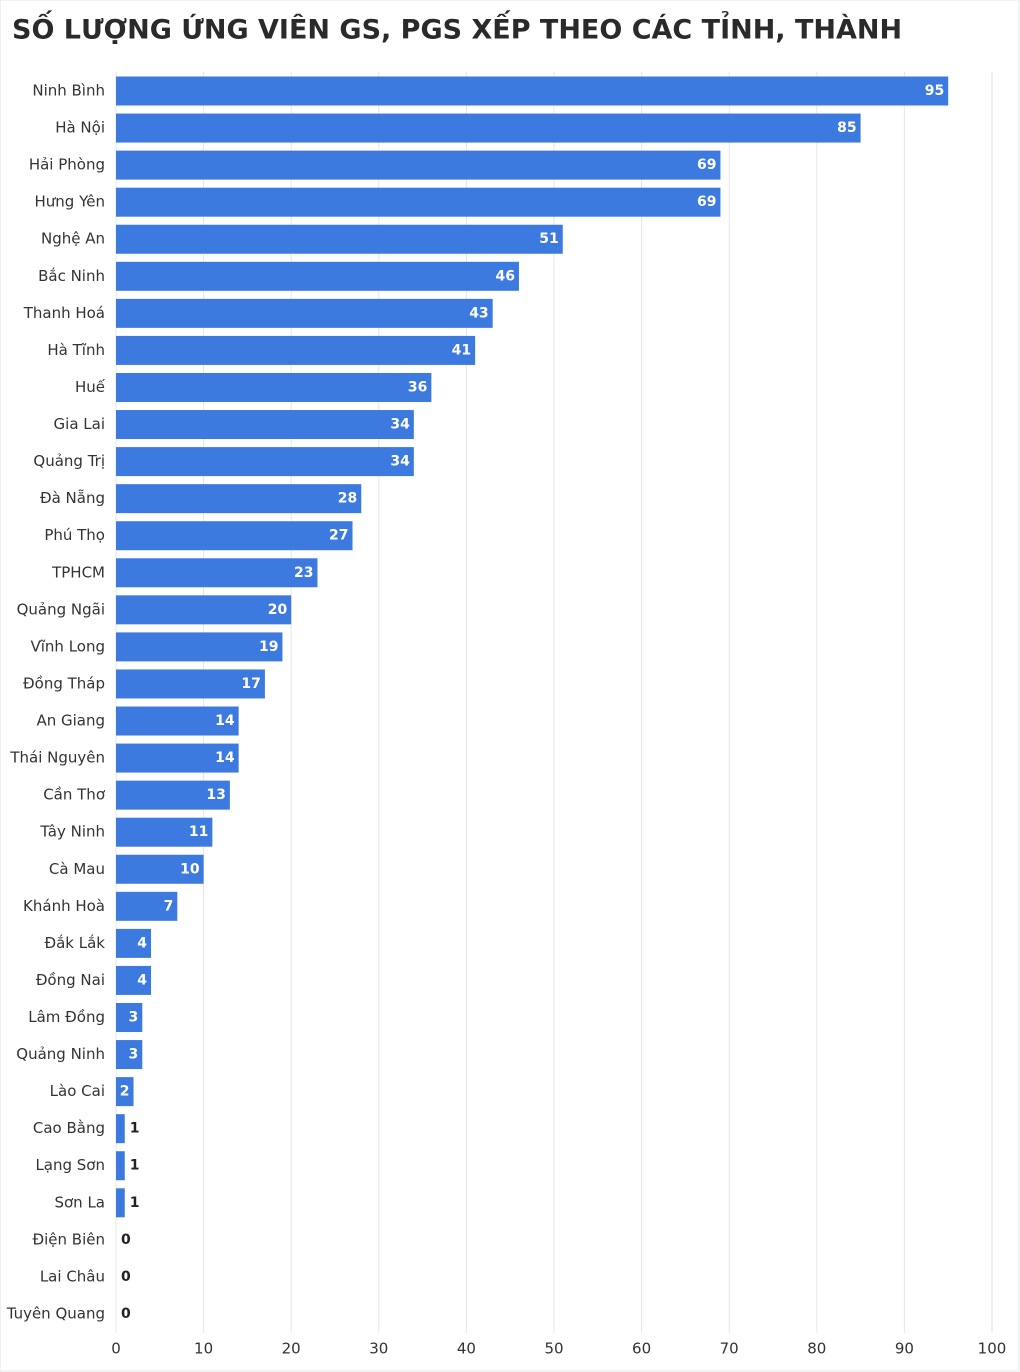 The image size is (1020, 1372). What do you see at coordinates (169, 906) in the screenshot?
I see `value-label: 7` at bounding box center [169, 906].